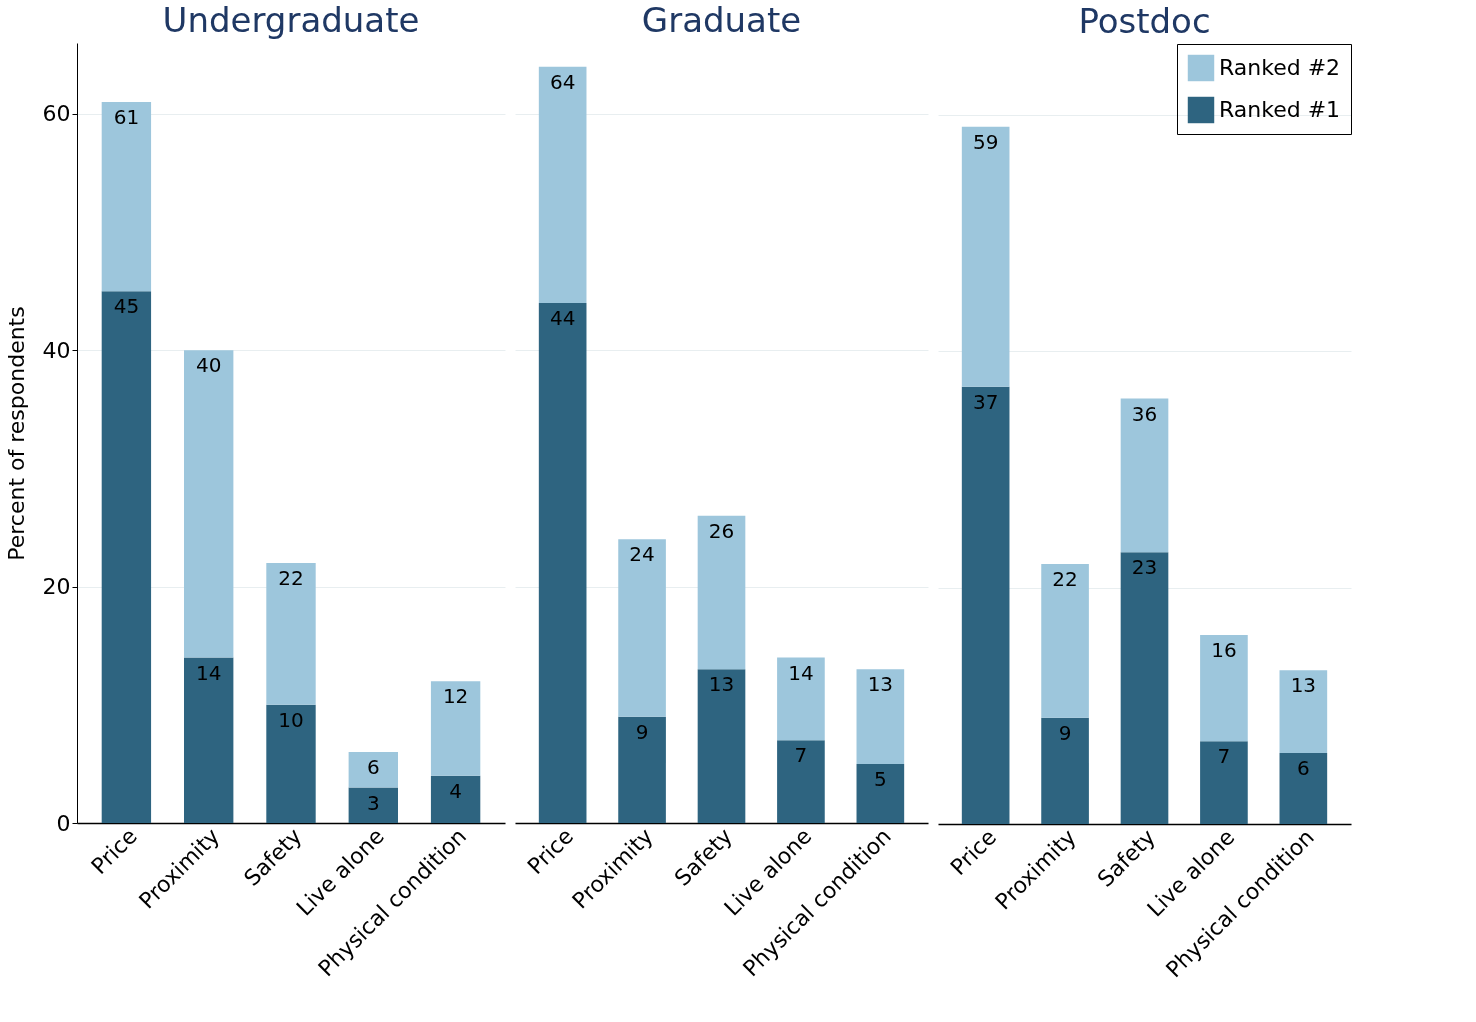 The image size is (1476, 1022). What do you see at coordinates (455, 696) in the screenshot?
I see `total-label: 12` at bounding box center [455, 696].